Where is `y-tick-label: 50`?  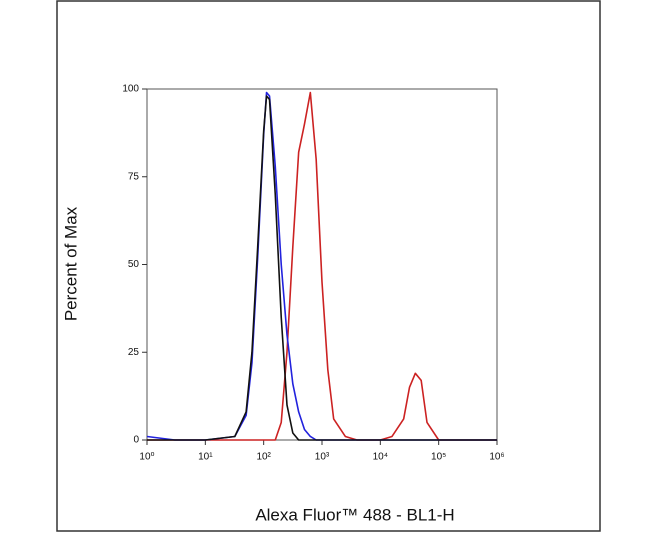 y-tick-label: 50 is located at coordinates (134, 264).